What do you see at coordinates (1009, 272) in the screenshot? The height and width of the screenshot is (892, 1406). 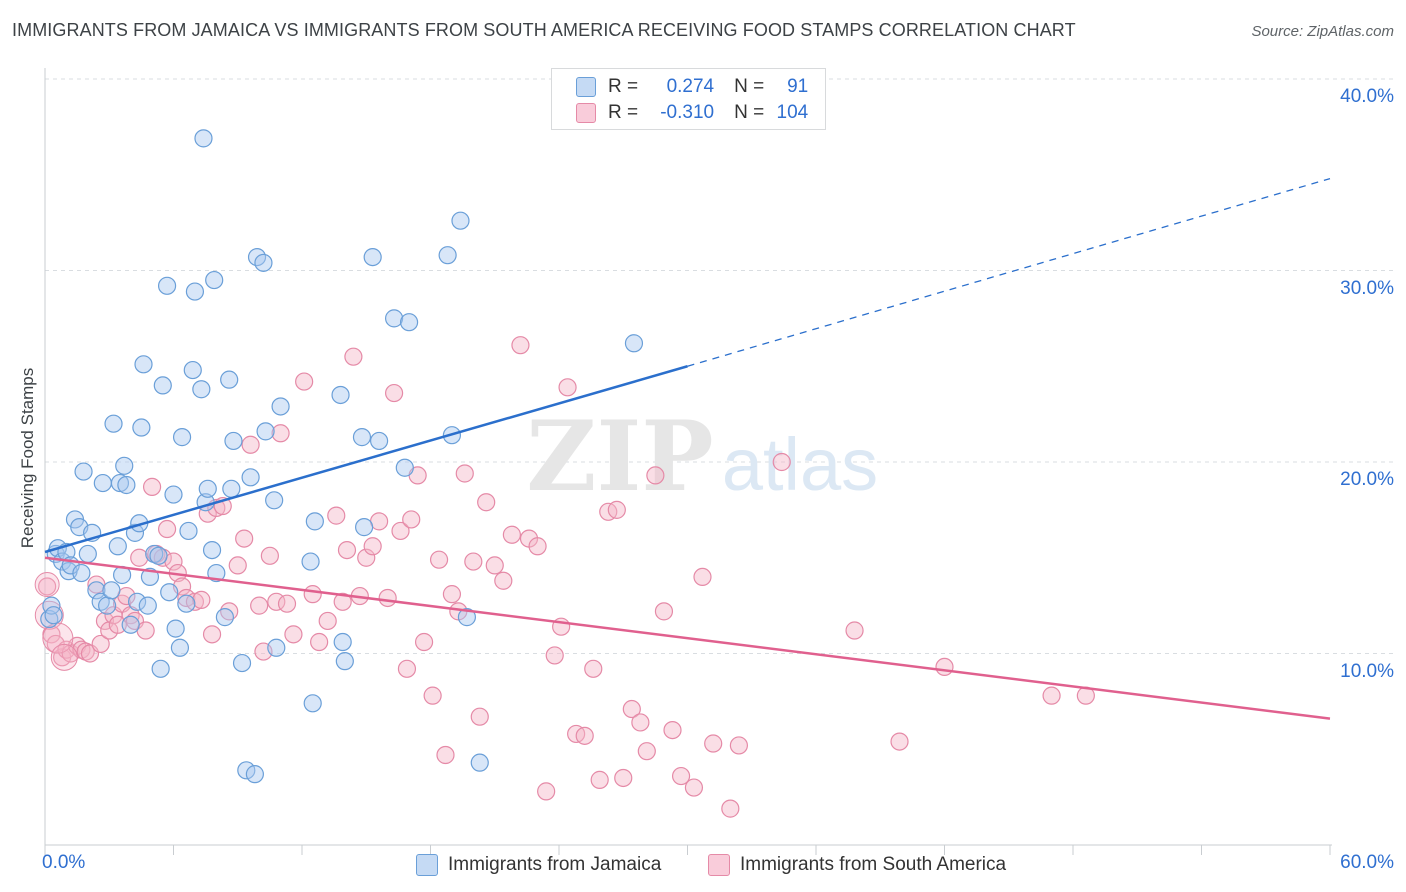 I see `jamaica-trend-extension` at bounding box center [1009, 272].